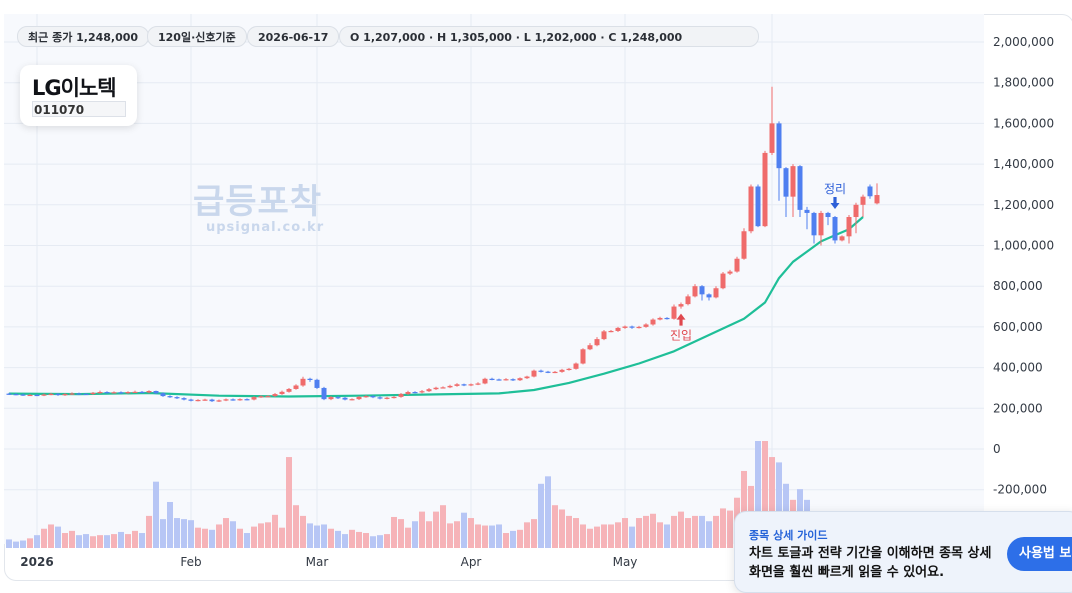 The width and height of the screenshot is (1072, 593). Describe the element at coordinates (317, 562) in the screenshot. I see `x-tick-label: Mar` at that location.